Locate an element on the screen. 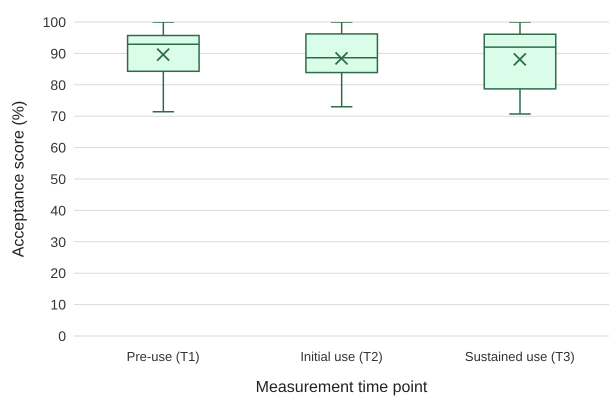 The height and width of the screenshot is (415, 611). y-tick-label: 80 is located at coordinates (58, 84).